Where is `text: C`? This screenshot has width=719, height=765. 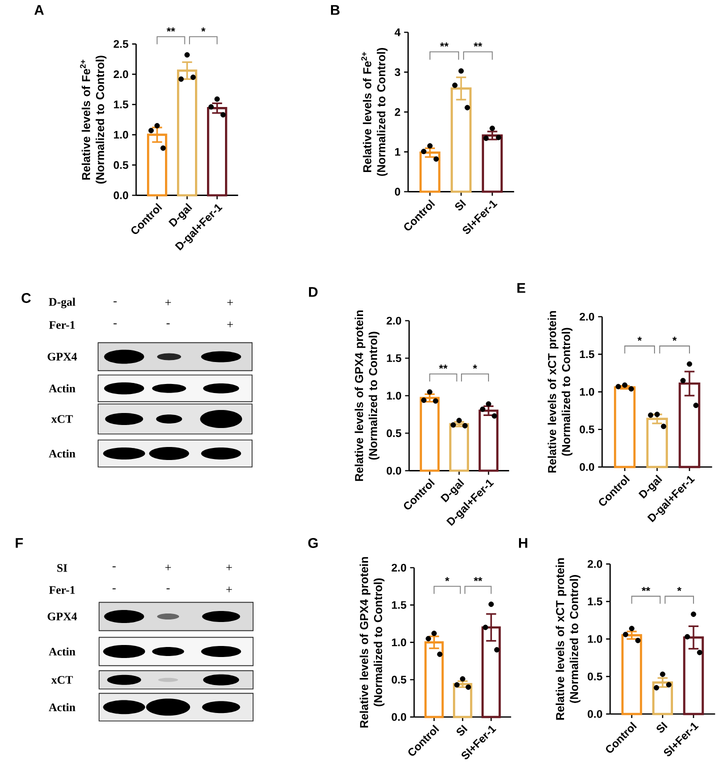
text: C is located at coordinates (26, 298).